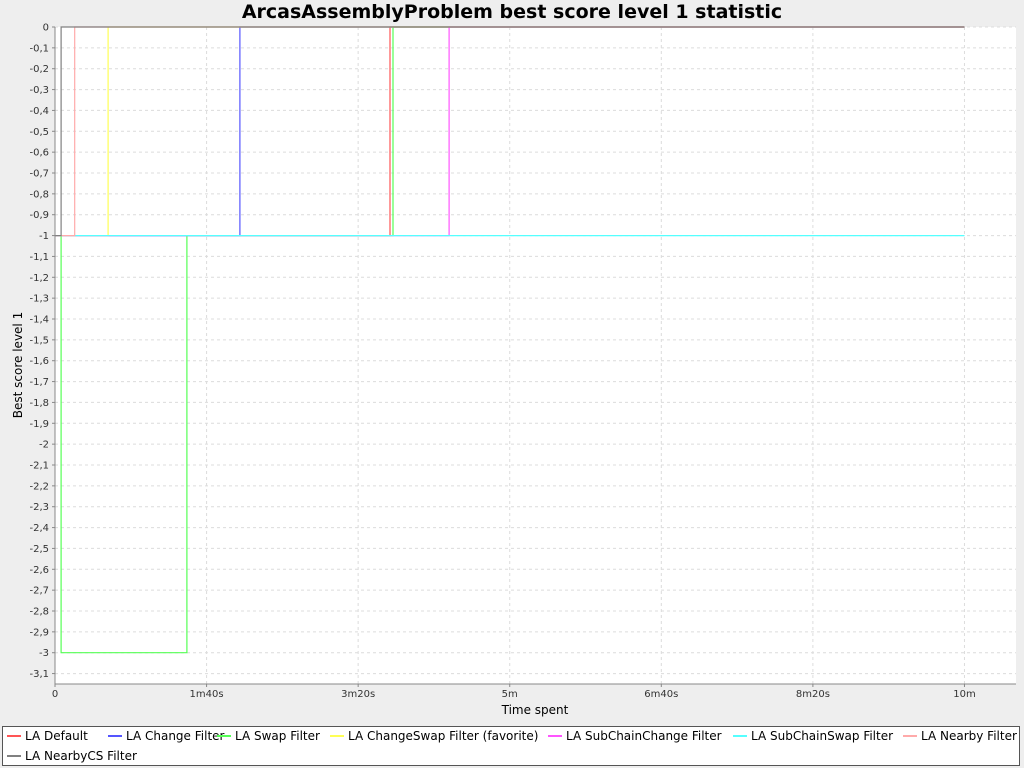 This screenshot has height=768, width=1024. Describe the element at coordinates (39, 486) in the screenshot. I see `y-tick-label: -2,2` at that location.